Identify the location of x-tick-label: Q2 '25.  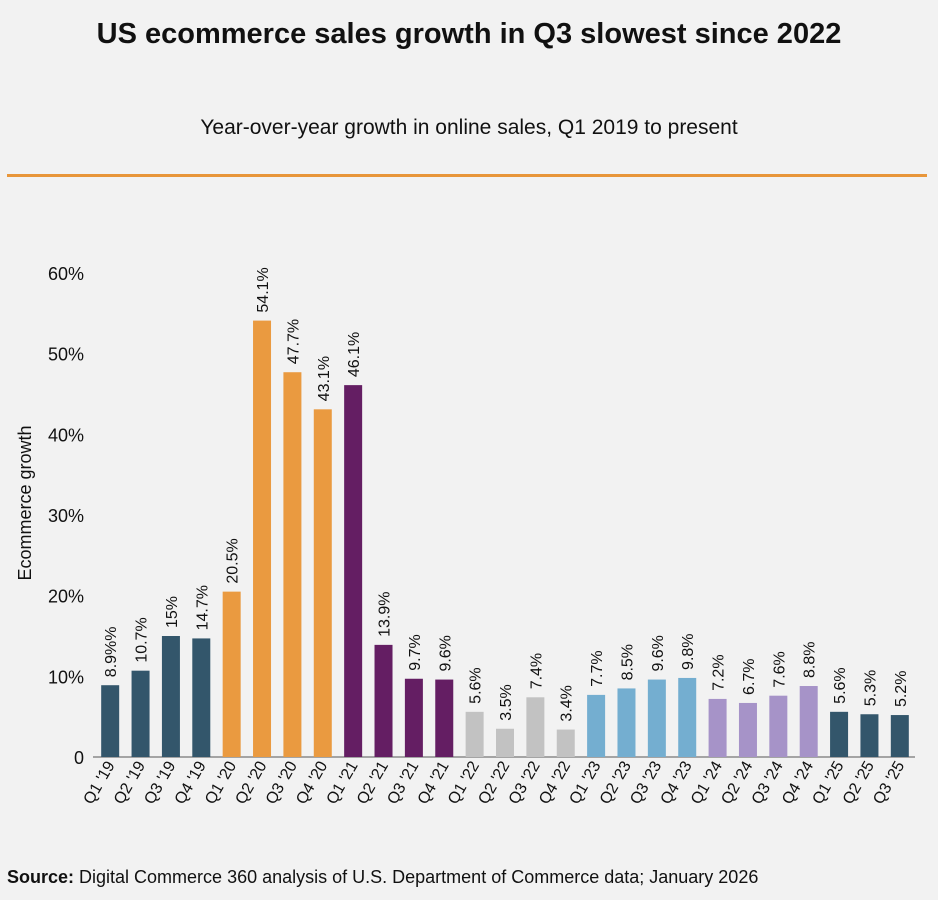
(859, 782).